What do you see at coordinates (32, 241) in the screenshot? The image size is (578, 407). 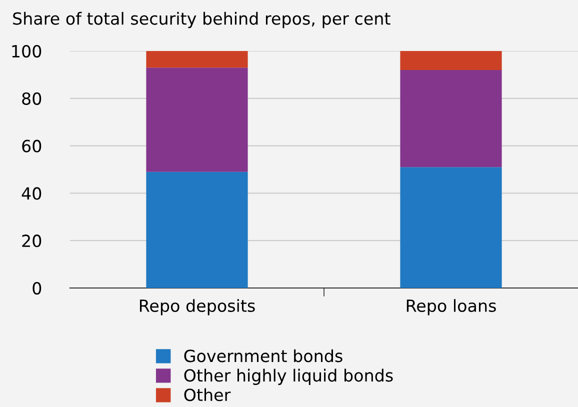 I see `y-tick-label: 20` at bounding box center [32, 241].